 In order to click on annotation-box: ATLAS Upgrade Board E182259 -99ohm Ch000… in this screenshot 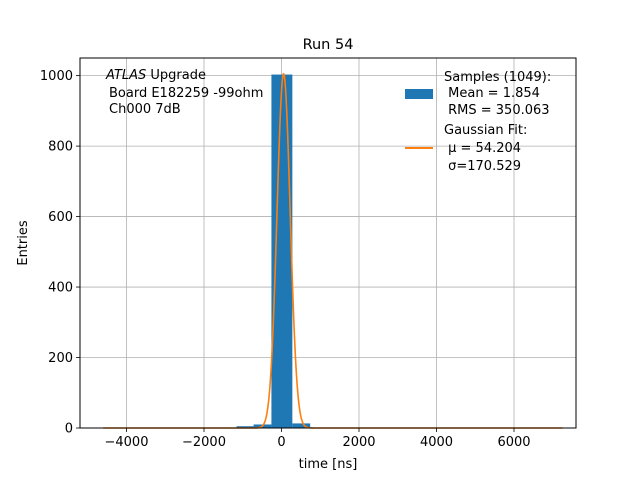, I will do `click(184, 92)`.